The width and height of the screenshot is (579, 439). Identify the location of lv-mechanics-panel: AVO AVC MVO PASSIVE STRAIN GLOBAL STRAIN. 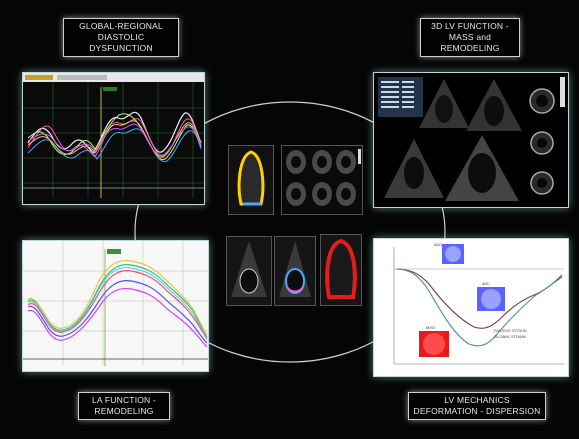
(471, 307).